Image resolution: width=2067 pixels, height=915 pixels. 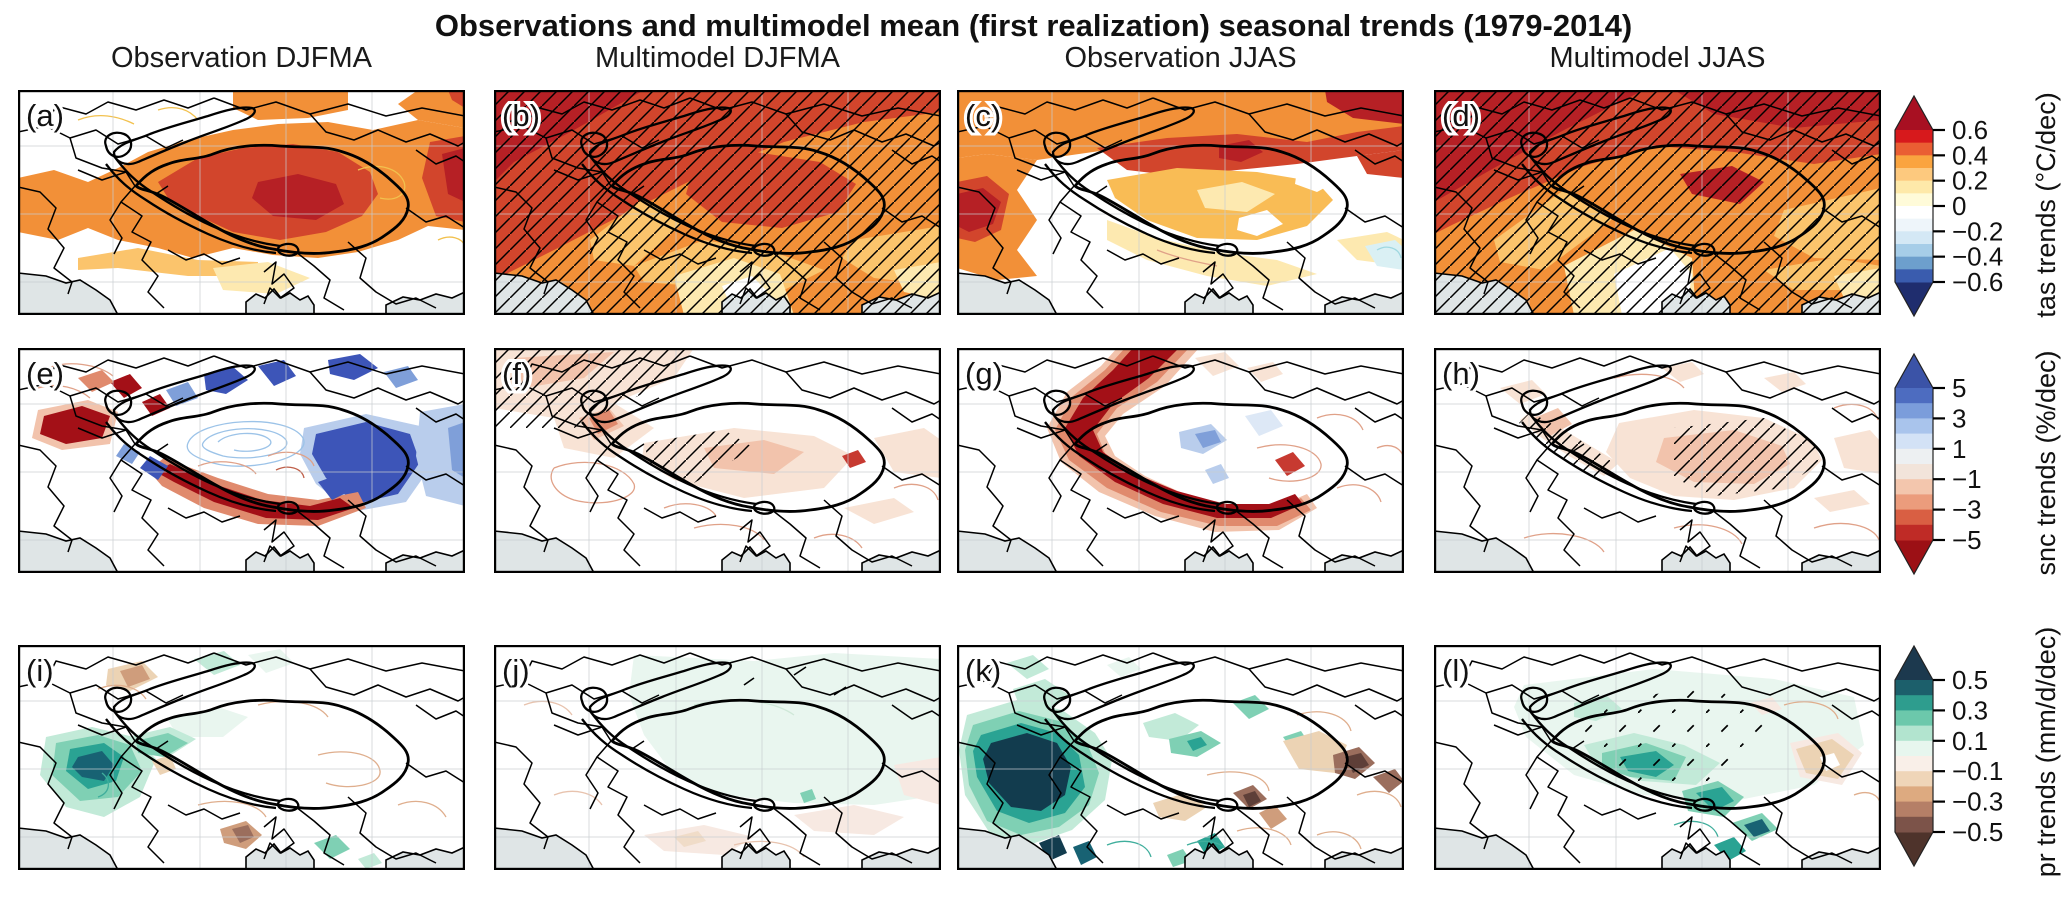 I want to click on panel-label-l: (l), so click(x=1456, y=670).